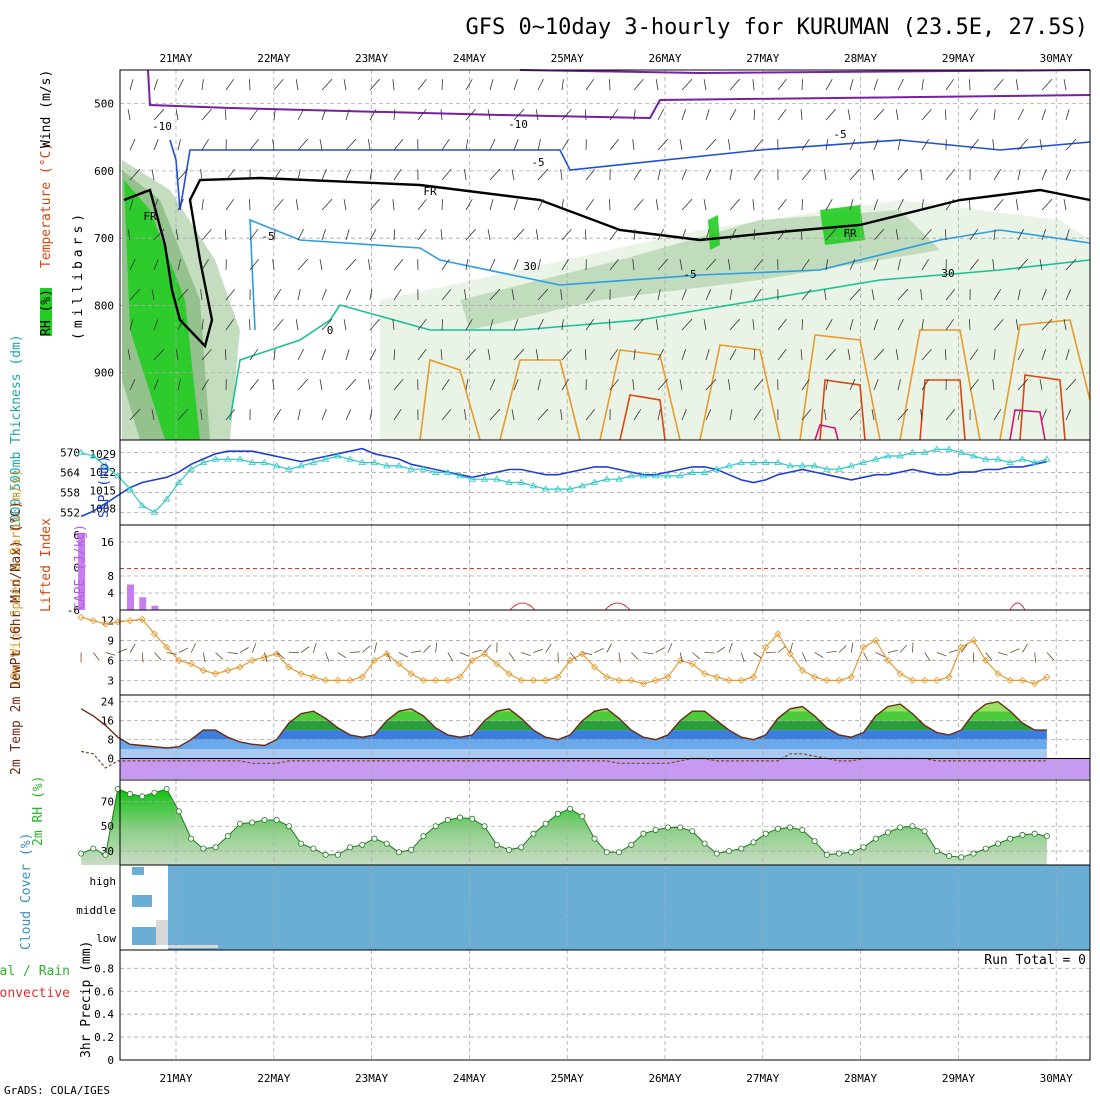  Describe the element at coordinates (38, 811) in the screenshot. I see `rh2m-ylabel: 2m RH (%)` at that location.